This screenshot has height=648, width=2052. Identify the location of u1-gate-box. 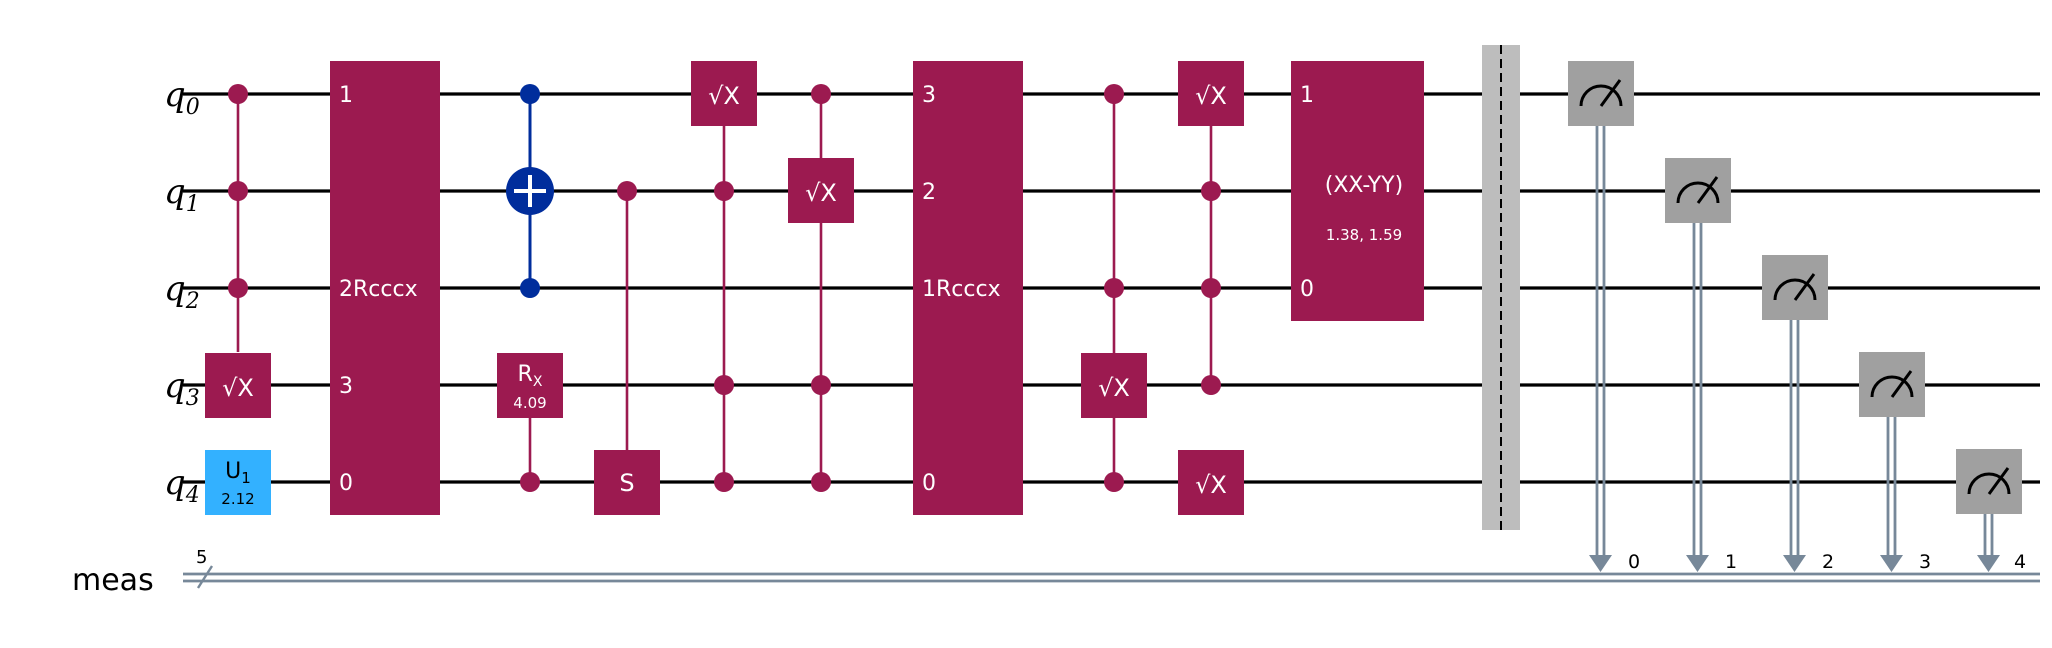
(238, 482).